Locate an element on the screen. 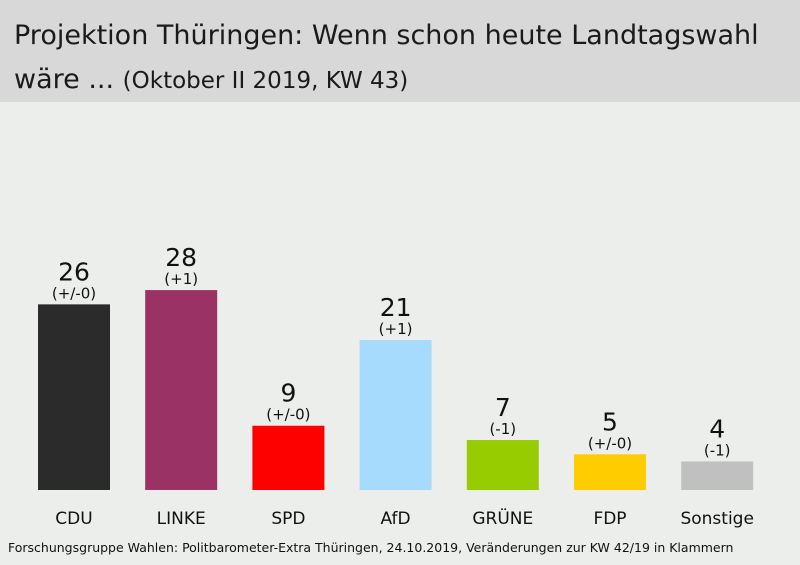  change-label-linke: (+1) is located at coordinates (181, 279).